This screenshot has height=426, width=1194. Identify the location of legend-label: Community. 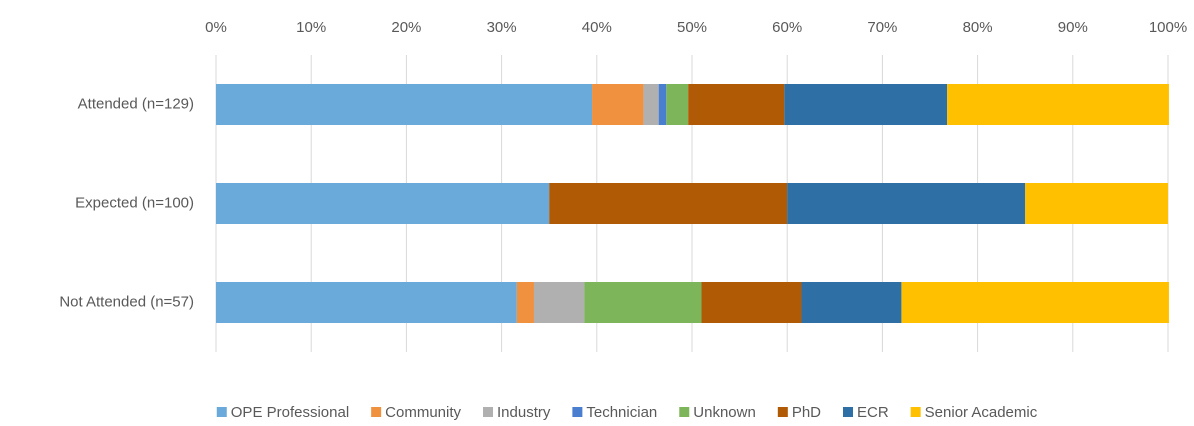
(423, 412).